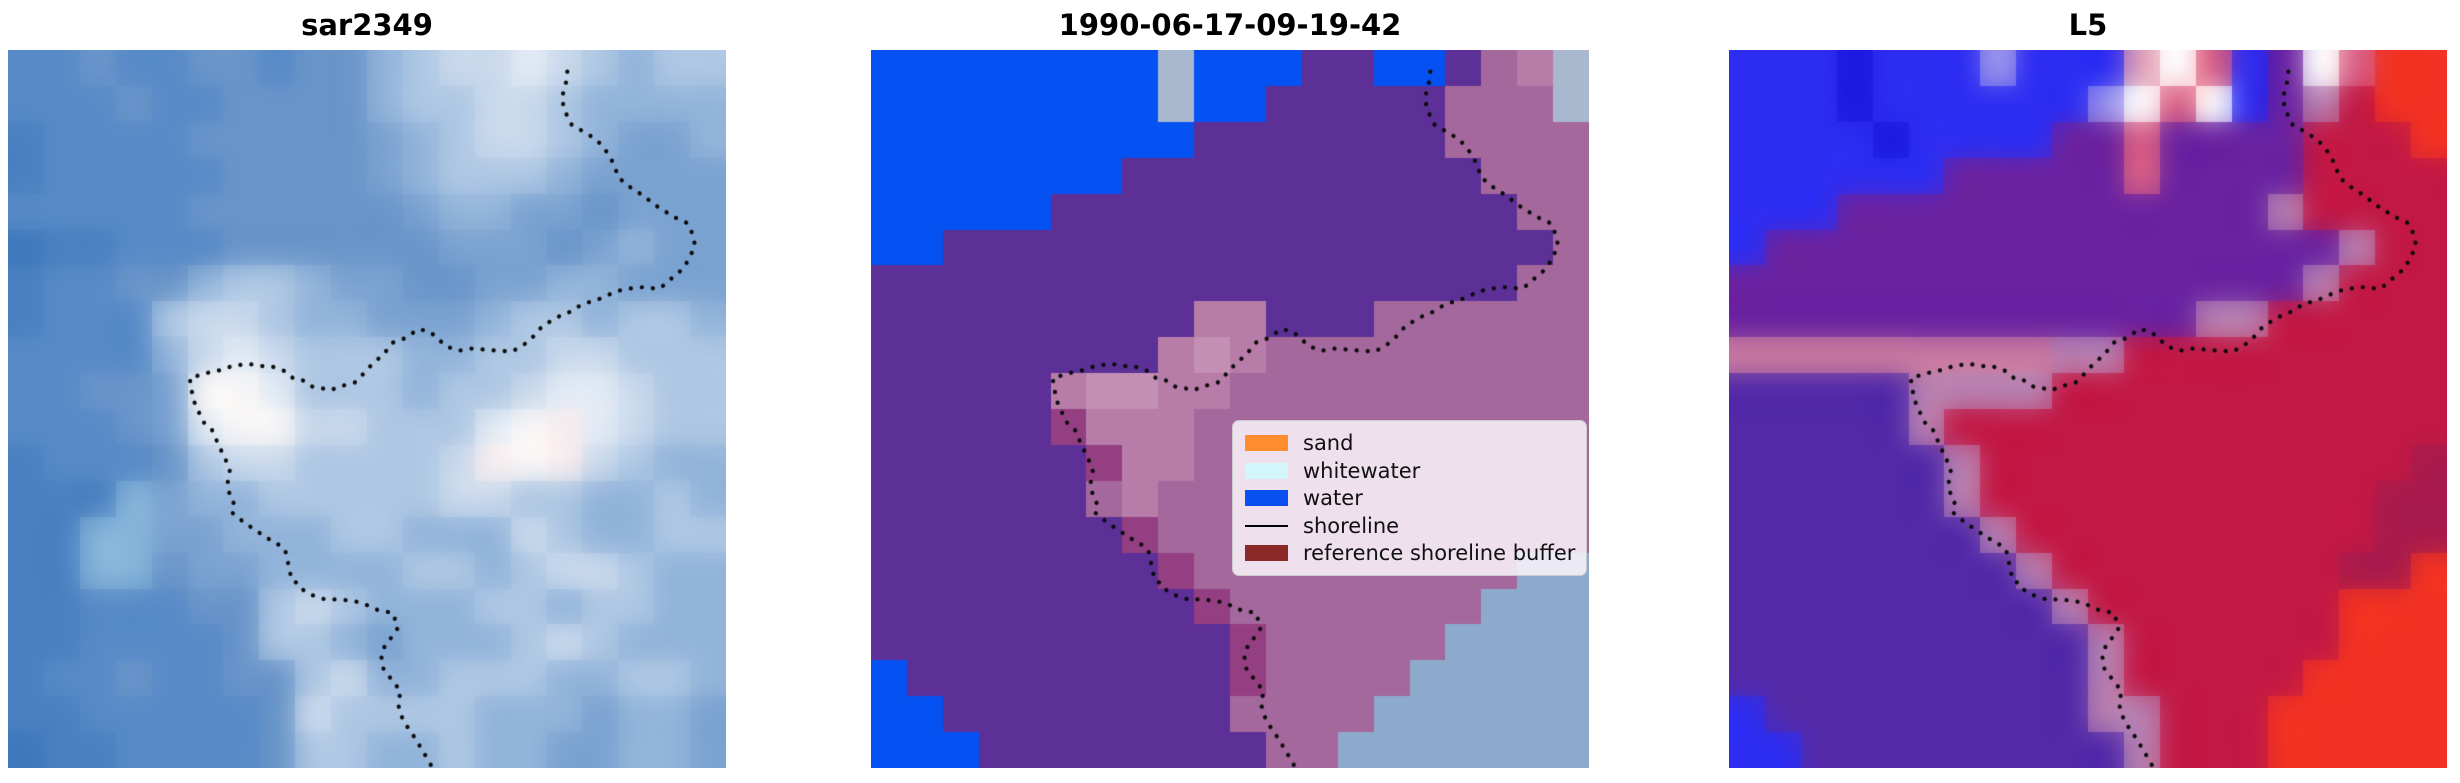 This screenshot has height=783, width=2460. What do you see at coordinates (1230, 25) in the screenshot?
I see `panel-title-classified: 1990-06-17-09-19-42` at bounding box center [1230, 25].